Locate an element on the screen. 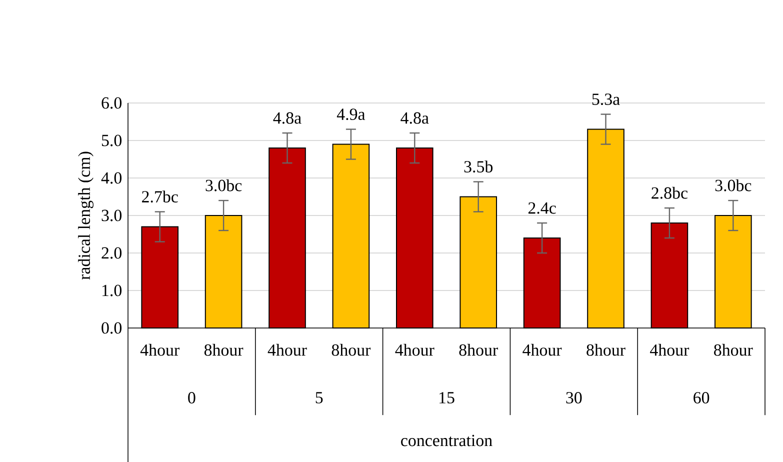 This screenshot has width=783, height=462. text: 60 is located at coordinates (702, 398).